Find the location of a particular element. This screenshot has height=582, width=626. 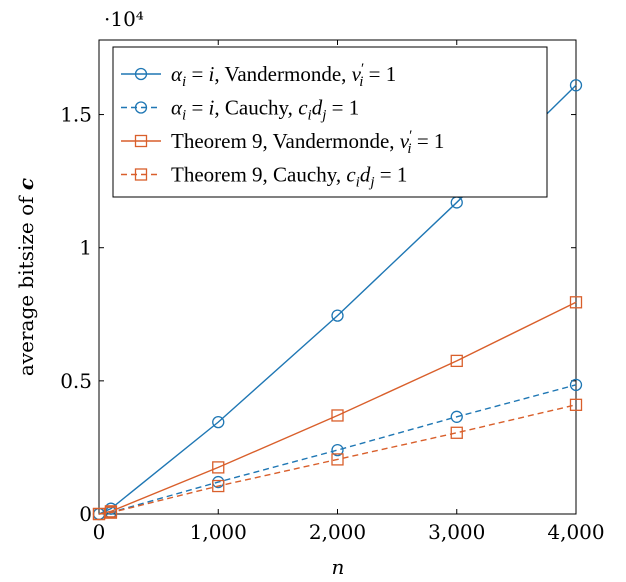

y-tick-label: 1.5 is located at coordinates (76, 115).